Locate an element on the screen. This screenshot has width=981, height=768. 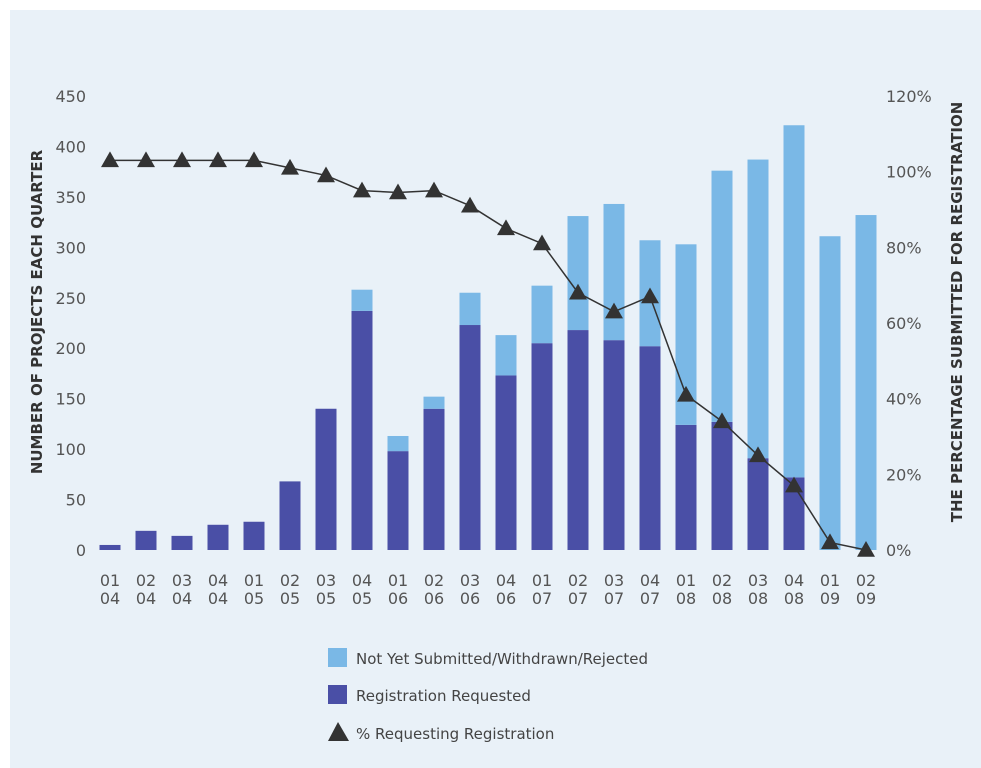
y-tick-label: 50 is located at coordinates (76, 500).